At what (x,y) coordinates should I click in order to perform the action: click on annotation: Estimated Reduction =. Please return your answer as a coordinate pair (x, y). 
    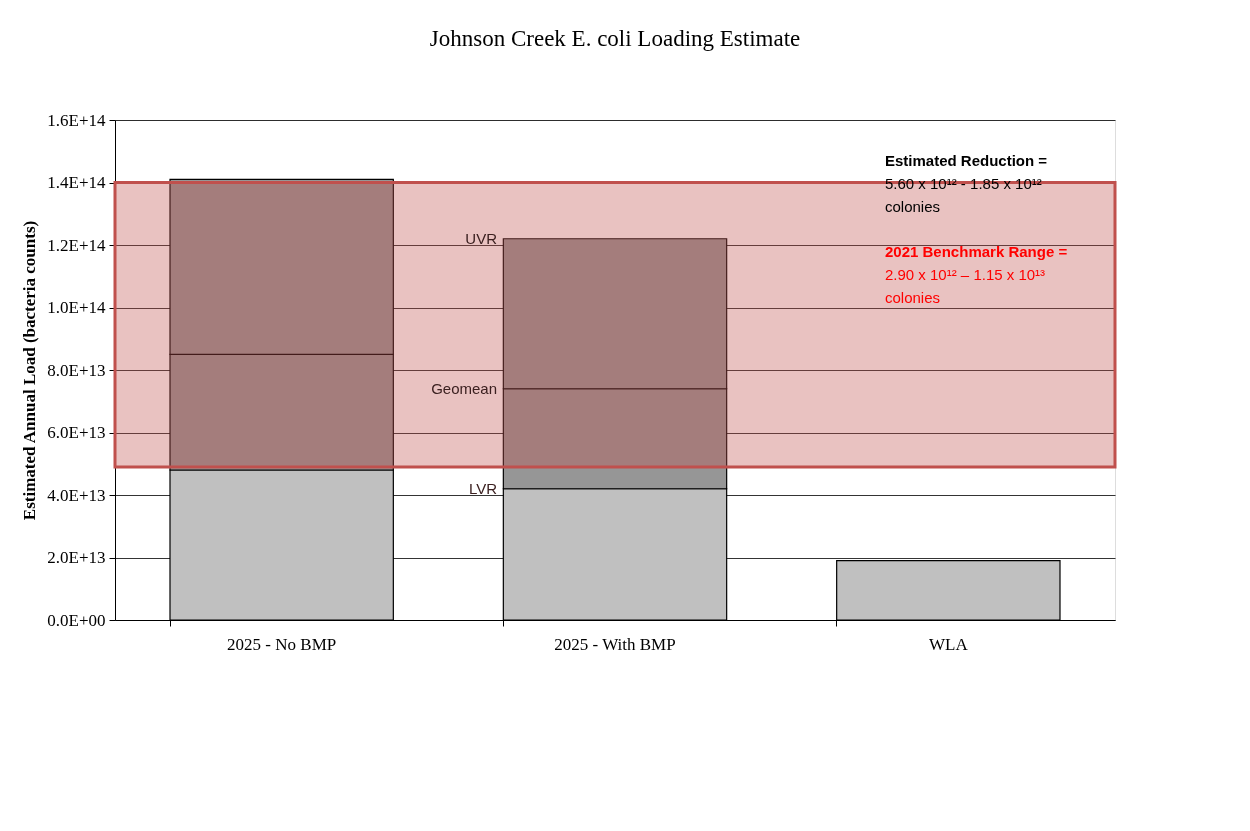
    Looking at the image, I should click on (966, 160).